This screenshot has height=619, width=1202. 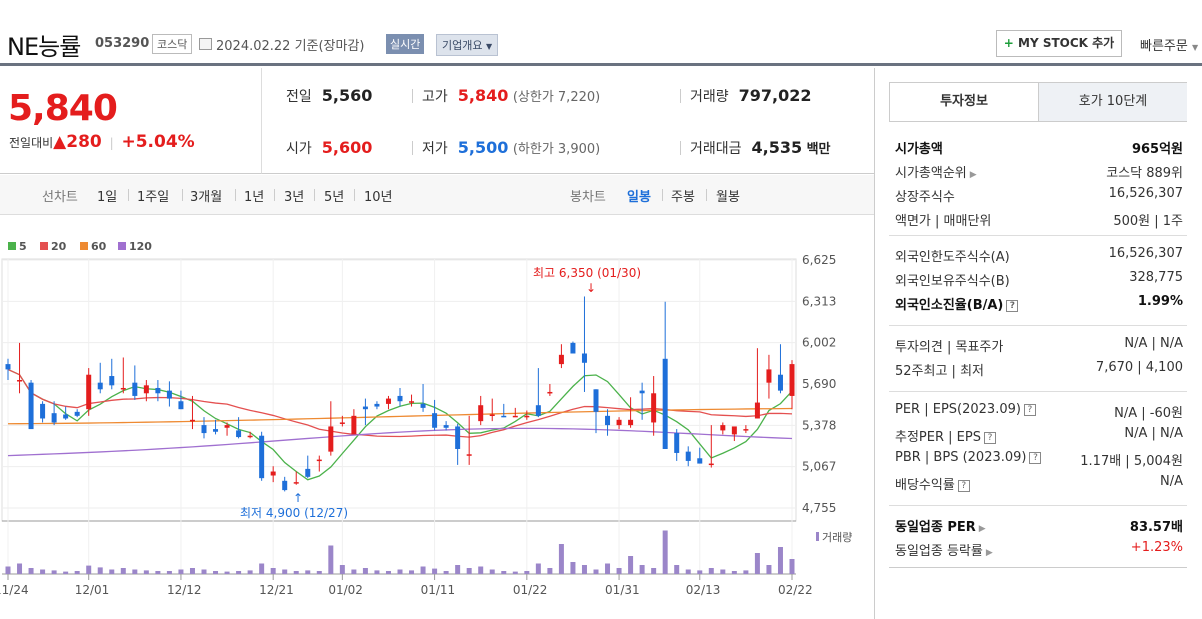 What do you see at coordinates (294, 197) in the screenshot?
I see `period-3y: 3년` at bounding box center [294, 197].